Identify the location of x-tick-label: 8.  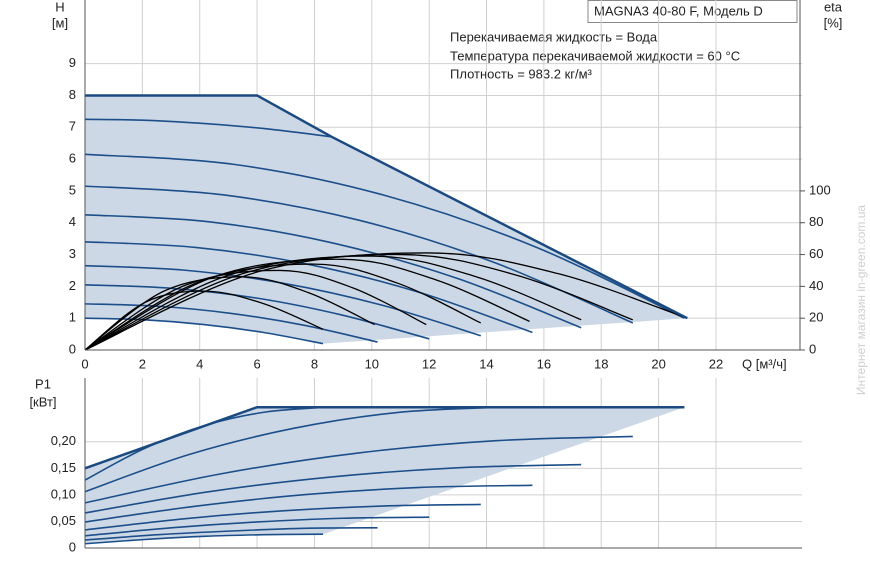
(314, 363).